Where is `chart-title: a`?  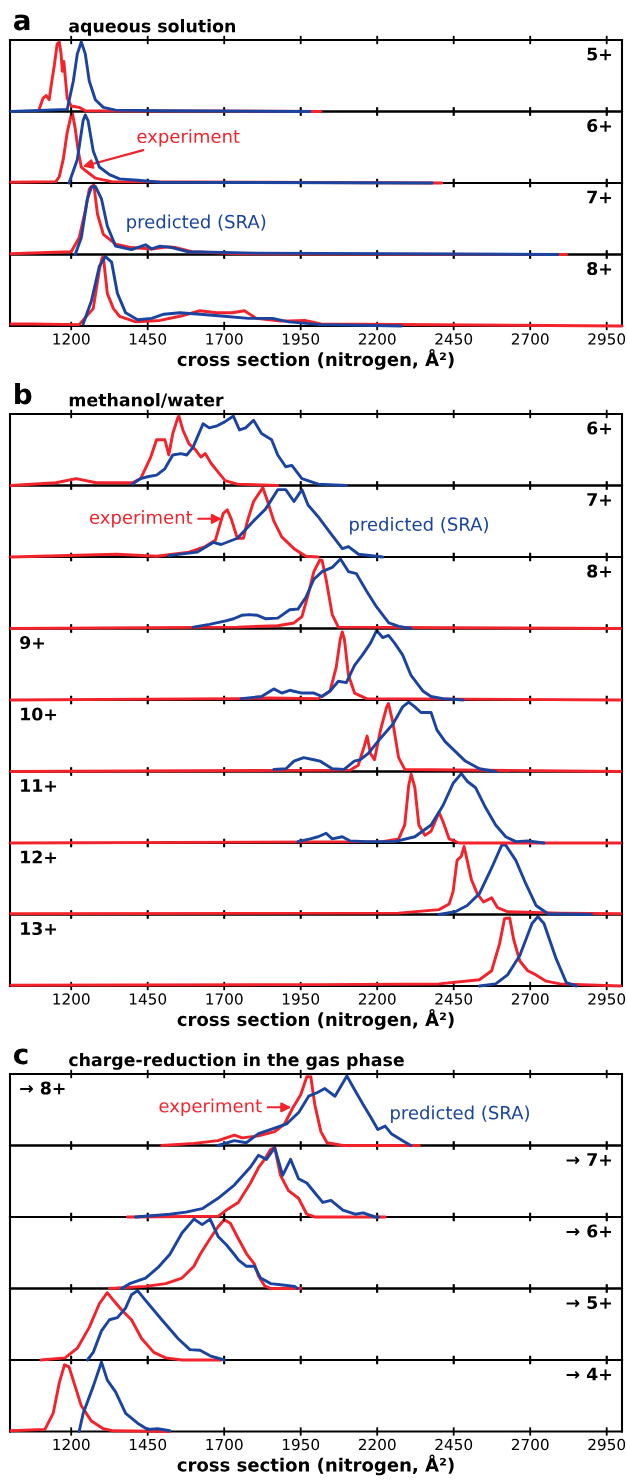 chart-title: a is located at coordinates (21, 22).